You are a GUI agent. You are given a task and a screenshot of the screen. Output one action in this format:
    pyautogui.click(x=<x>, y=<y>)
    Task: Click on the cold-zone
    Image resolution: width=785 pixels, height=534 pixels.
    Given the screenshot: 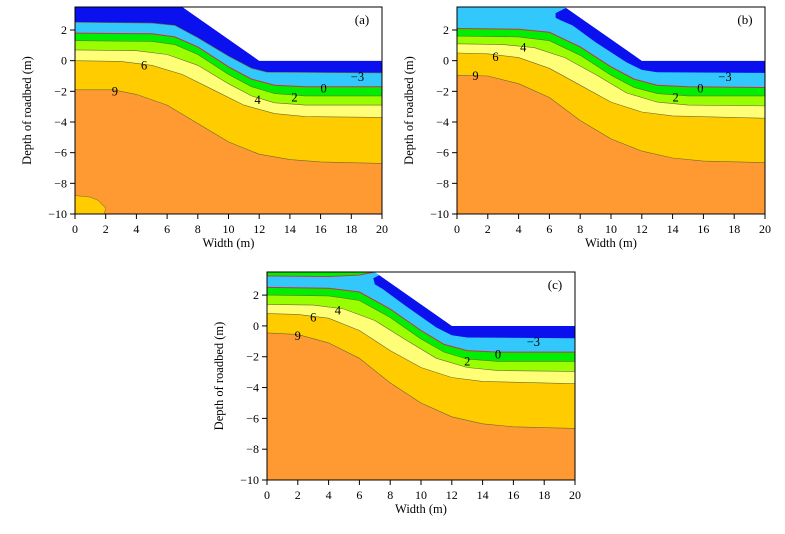 What is the action you would take?
    pyautogui.click(x=474, y=307)
    